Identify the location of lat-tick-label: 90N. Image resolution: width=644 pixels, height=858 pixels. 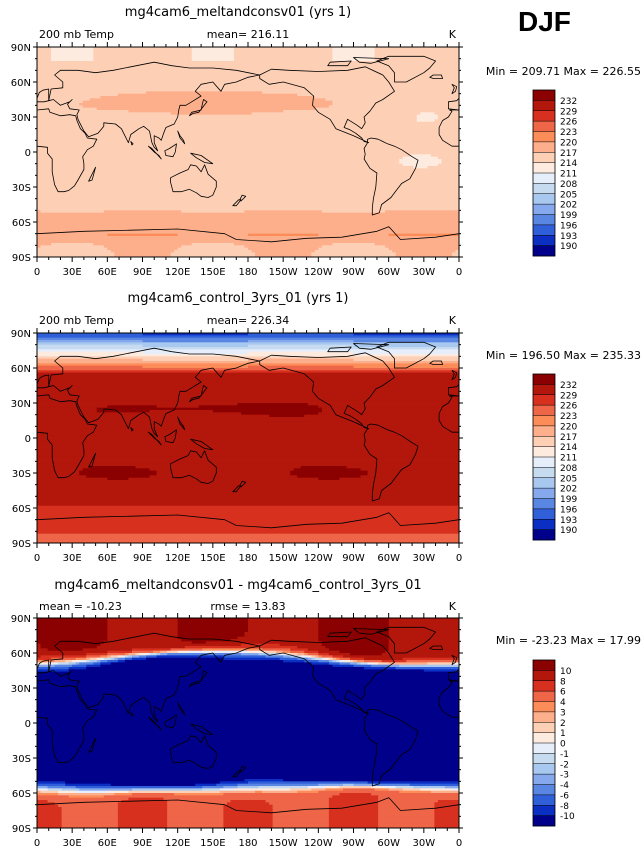
(21, 48).